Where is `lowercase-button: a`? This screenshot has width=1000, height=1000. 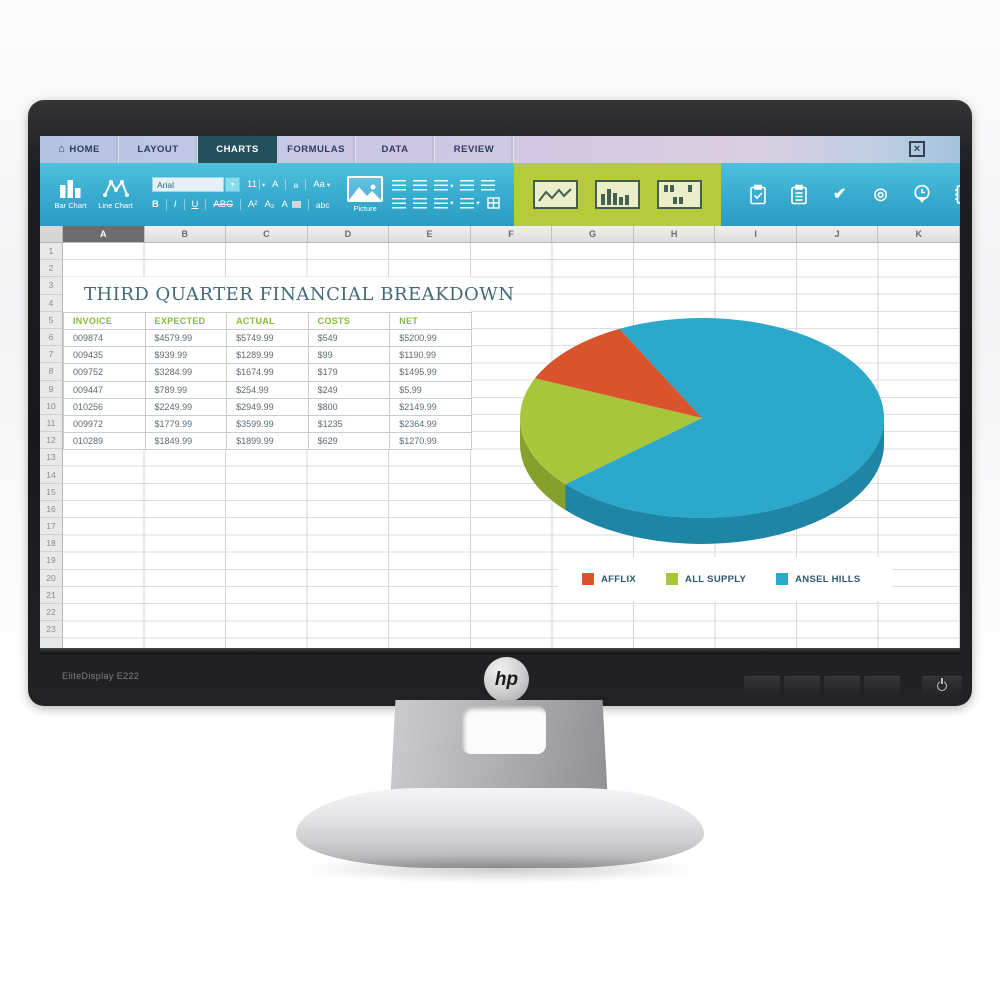
lowercase-button: a is located at coordinates (296, 184).